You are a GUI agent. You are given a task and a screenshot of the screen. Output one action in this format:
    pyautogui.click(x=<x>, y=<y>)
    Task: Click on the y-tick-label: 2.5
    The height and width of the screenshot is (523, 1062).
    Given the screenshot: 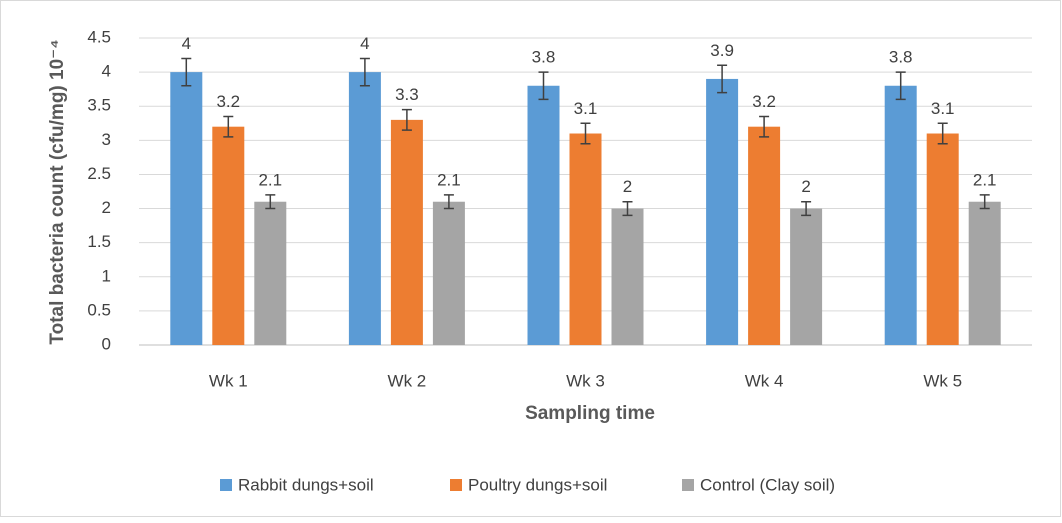 What is the action you would take?
    pyautogui.click(x=99, y=173)
    